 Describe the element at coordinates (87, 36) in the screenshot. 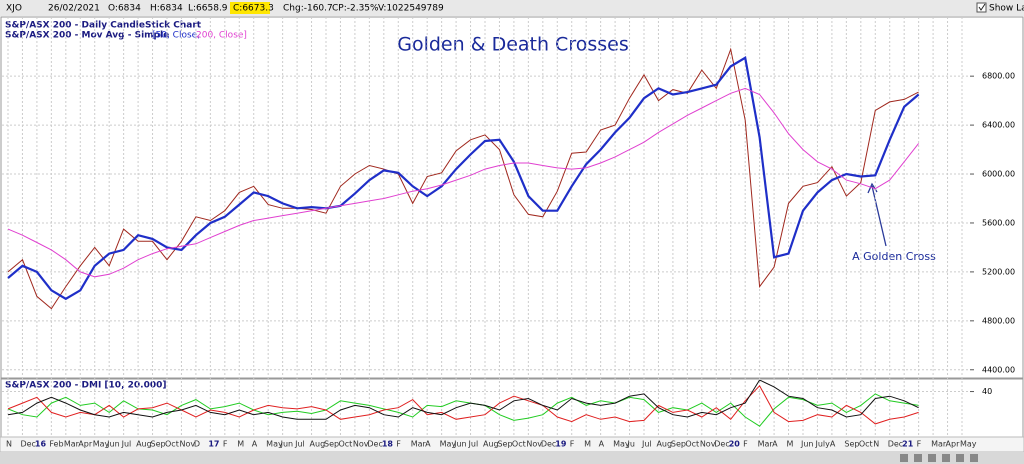

I see `legend-line: S&P/ASX 200 - Mov Avg - Simple` at that location.